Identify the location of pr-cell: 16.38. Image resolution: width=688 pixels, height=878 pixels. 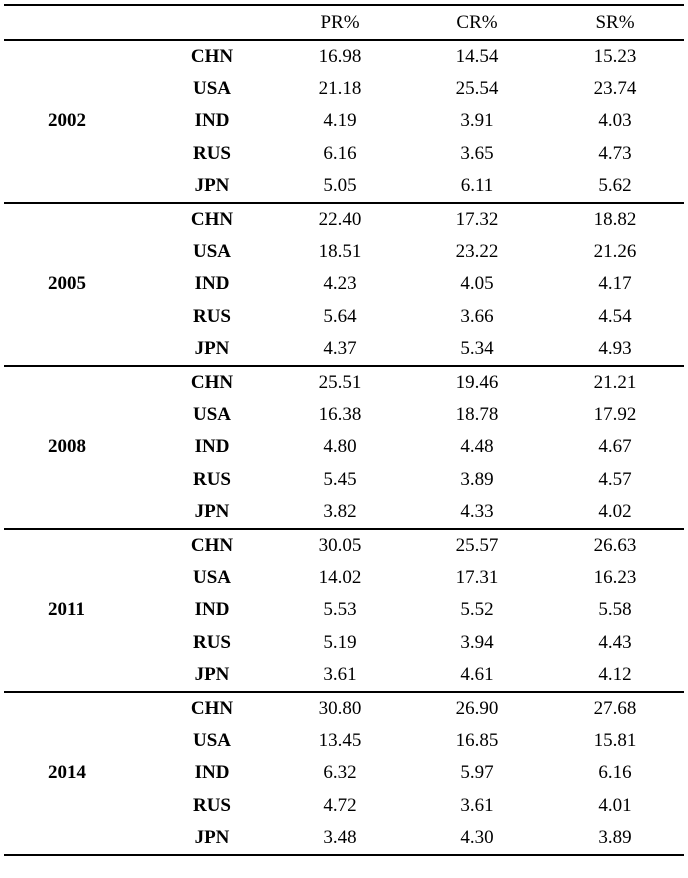
(340, 414).